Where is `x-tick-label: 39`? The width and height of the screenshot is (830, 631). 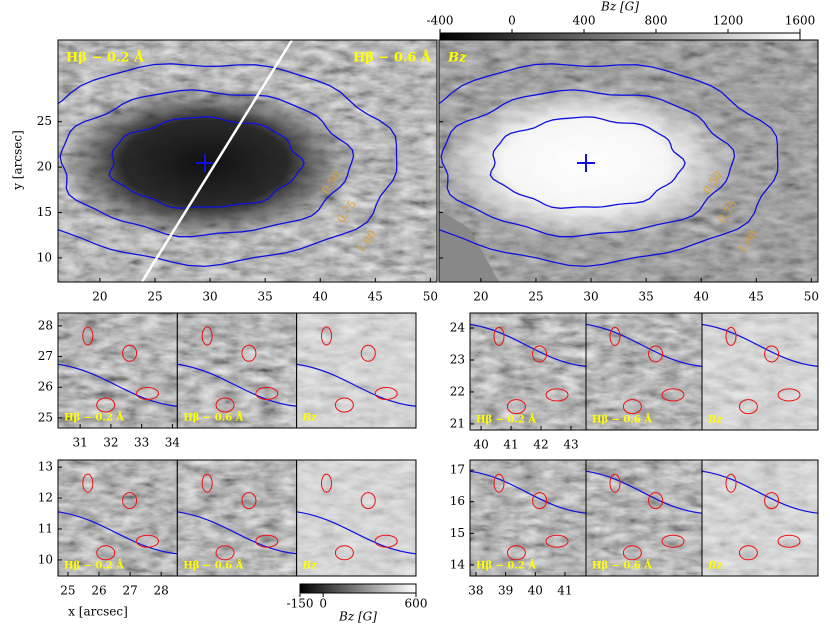 x-tick-label: 39 is located at coordinates (505, 591).